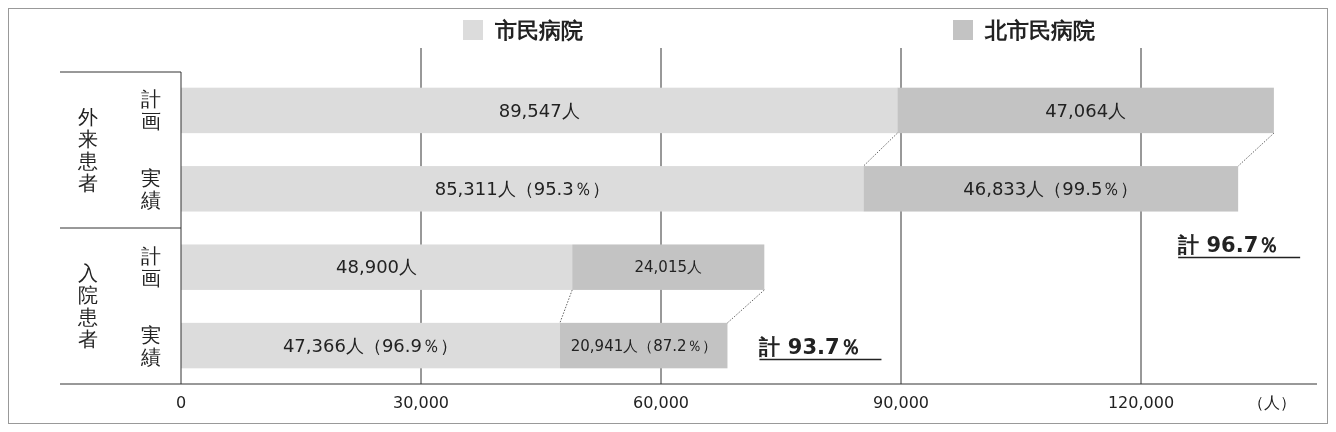 Image resolution: width=1336 pixels, height=432 pixels. What do you see at coordinates (421, 402) in the screenshot?
I see `x-tick-label: 30,000` at bounding box center [421, 402].